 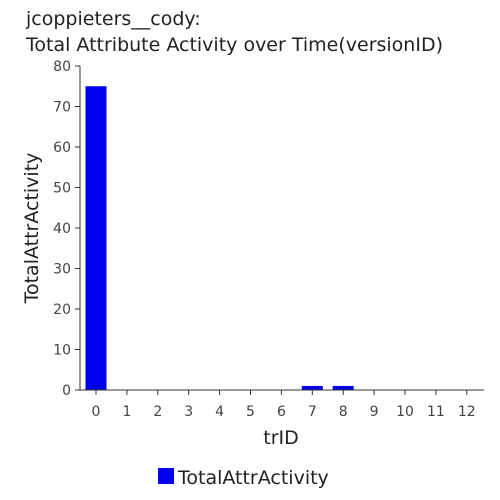 I want to click on y-tick-label: 20, so click(x=62, y=310).